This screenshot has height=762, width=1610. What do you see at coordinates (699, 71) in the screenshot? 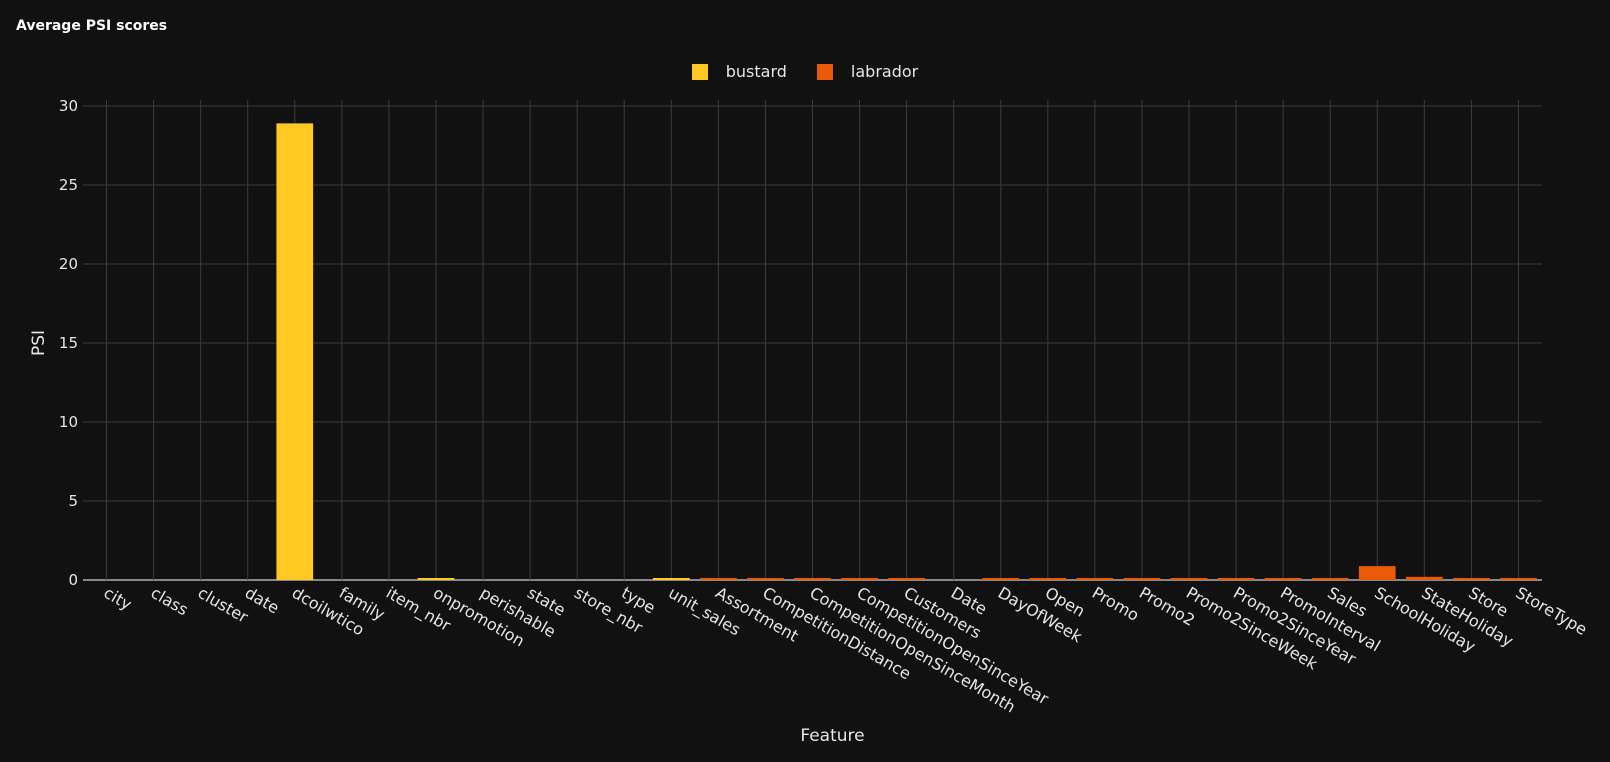
I see `legend-swatch-bustard` at bounding box center [699, 71].